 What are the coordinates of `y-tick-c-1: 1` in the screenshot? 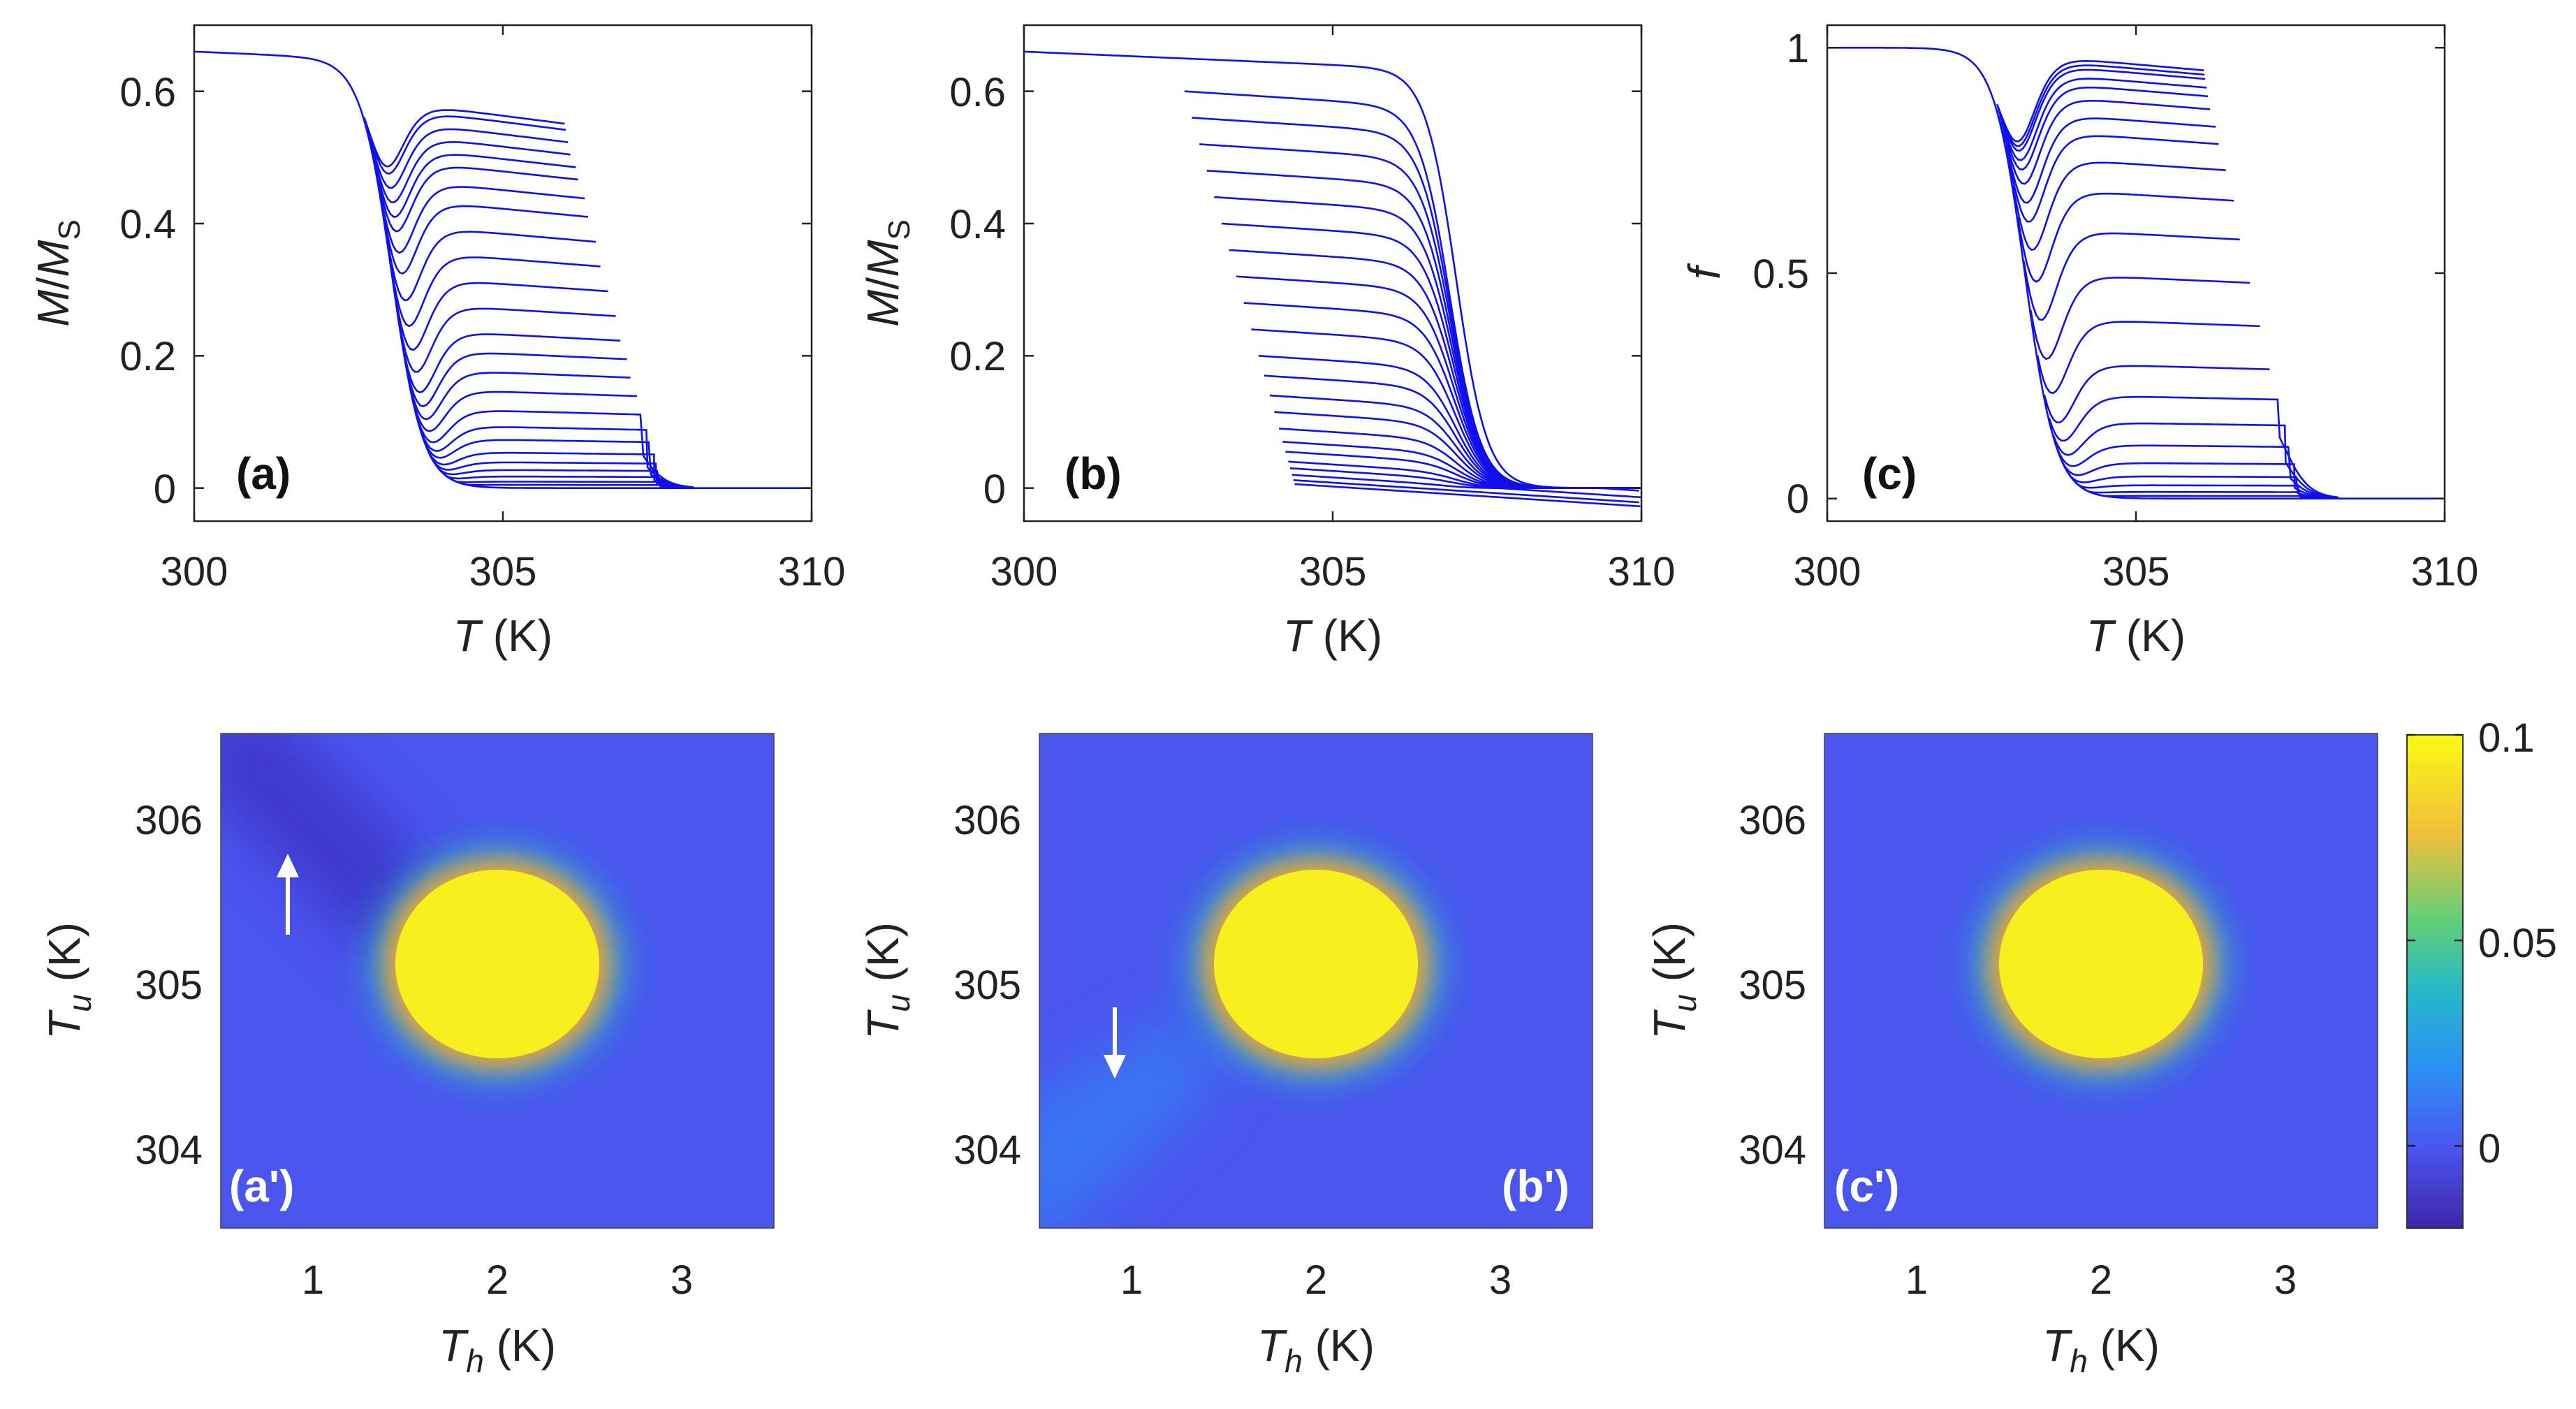 It's located at (1798, 48).